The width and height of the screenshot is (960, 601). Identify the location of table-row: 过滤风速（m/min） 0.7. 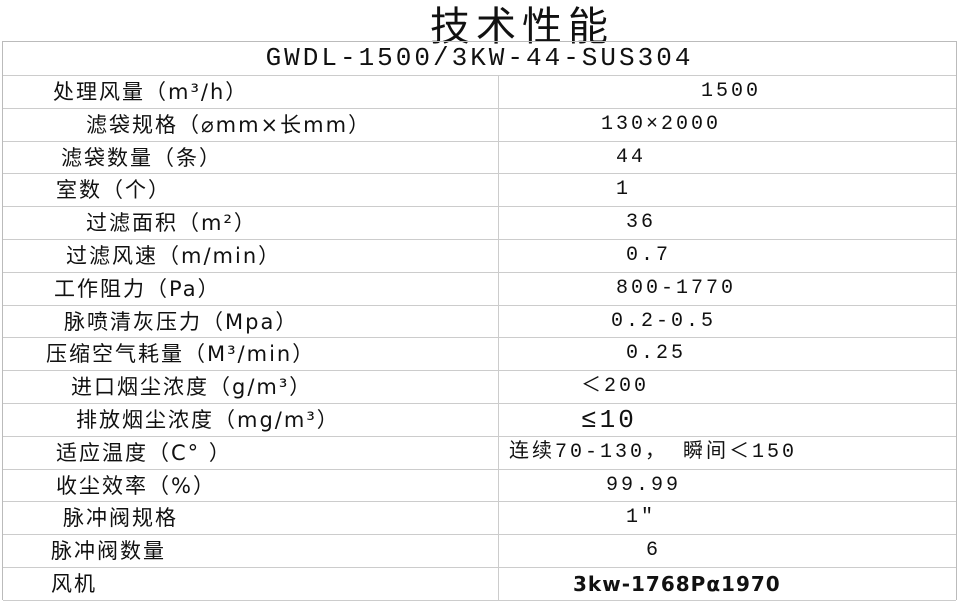
(479, 256).